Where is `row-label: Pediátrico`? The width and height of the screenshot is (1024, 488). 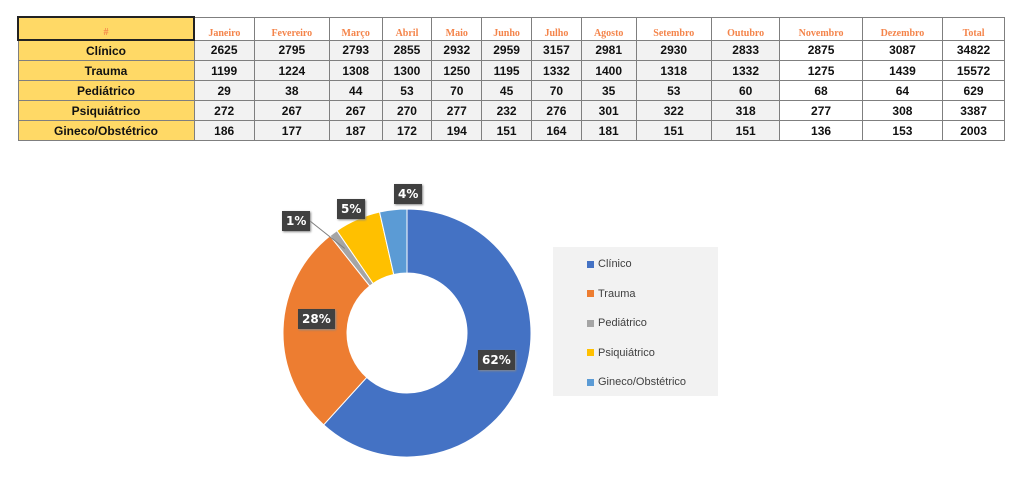 row-label: Pediátrico is located at coordinates (106, 90).